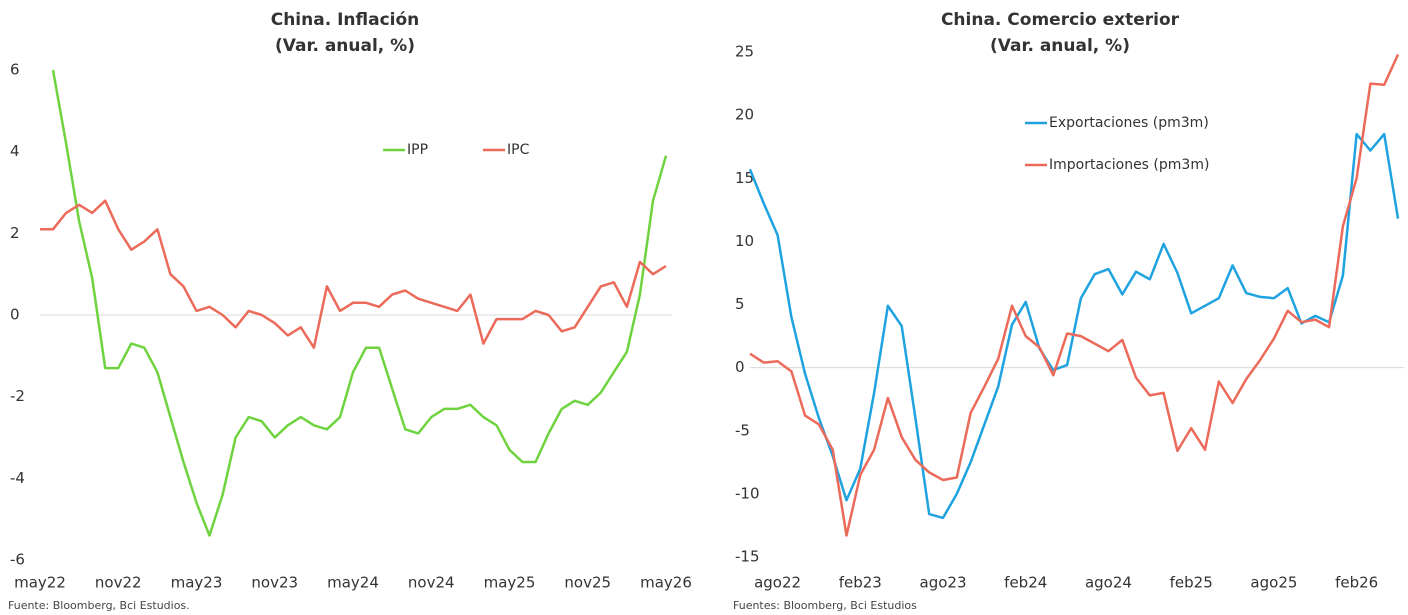 The image size is (1408, 615). What do you see at coordinates (747, 557) in the screenshot?
I see `y-tick-label: -15` at bounding box center [747, 557].